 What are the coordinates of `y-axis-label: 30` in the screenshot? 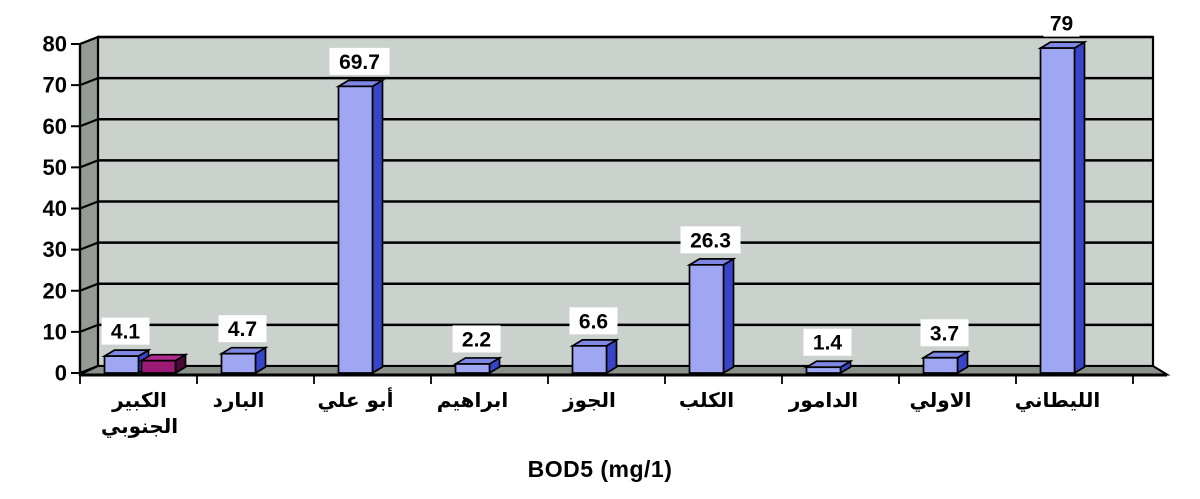 It's located at (55, 249).